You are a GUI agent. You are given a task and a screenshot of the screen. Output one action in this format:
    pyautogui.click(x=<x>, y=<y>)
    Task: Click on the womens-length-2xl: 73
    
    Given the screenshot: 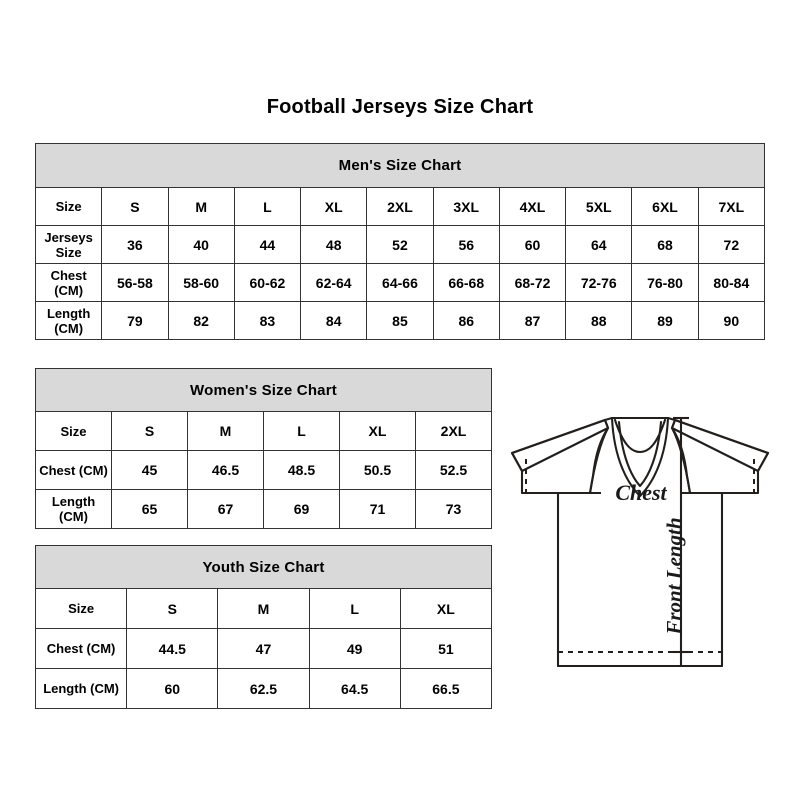 What is the action you would take?
    pyautogui.click(x=453, y=509)
    